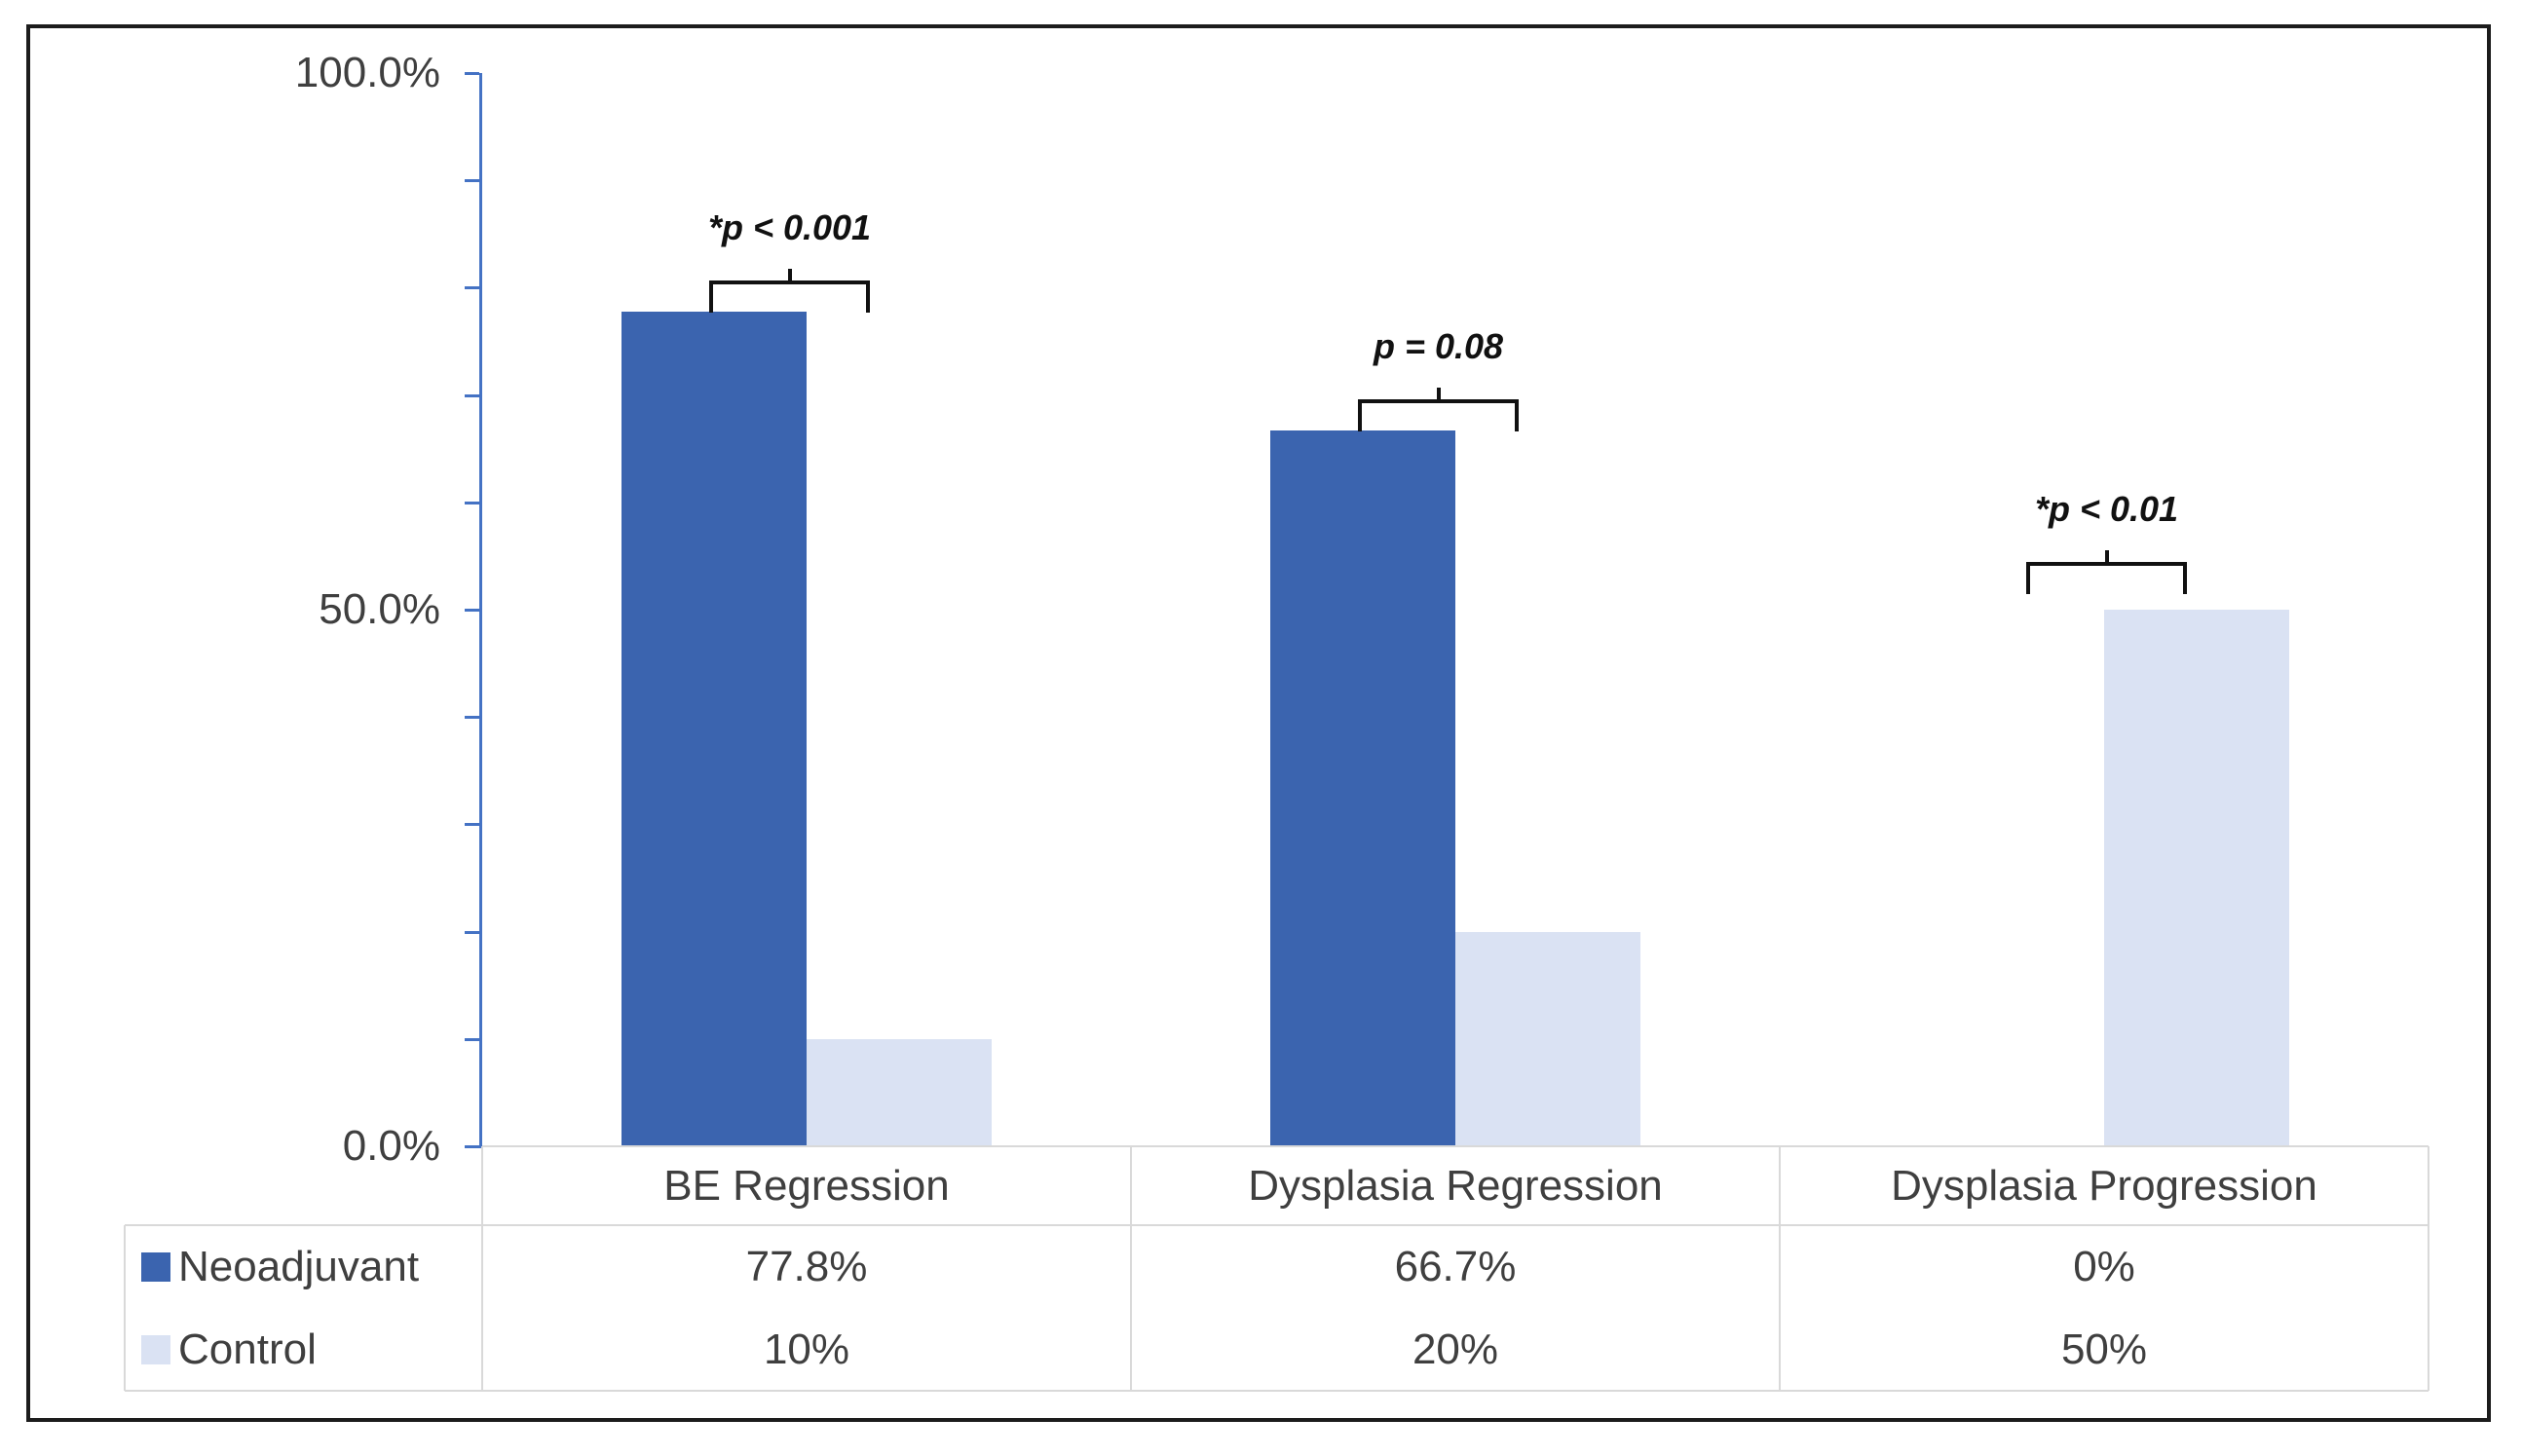 Image resolution: width=2523 pixels, height=1456 pixels. What do you see at coordinates (2104, 1185) in the screenshot?
I see `category-label: Dysplasia Progression` at bounding box center [2104, 1185].